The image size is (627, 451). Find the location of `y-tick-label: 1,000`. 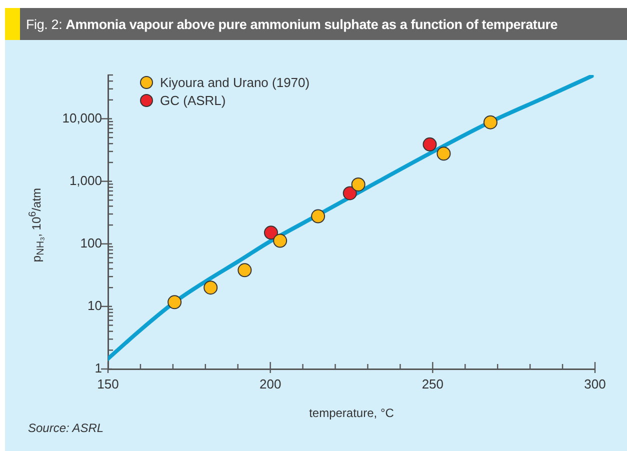

y-tick-label: 1,000 is located at coordinates (85, 180).